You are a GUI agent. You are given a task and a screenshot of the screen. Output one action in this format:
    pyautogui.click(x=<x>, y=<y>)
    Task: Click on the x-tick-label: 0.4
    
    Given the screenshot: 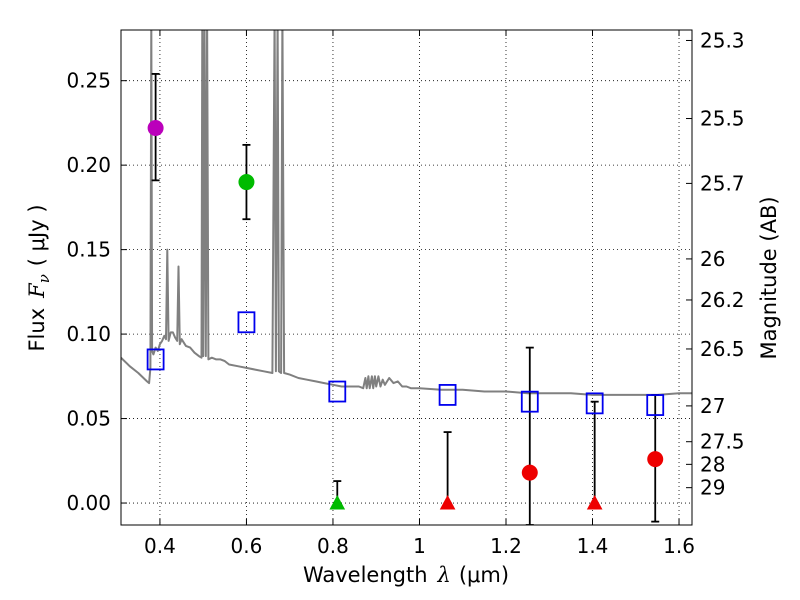 What is the action you would take?
    pyautogui.click(x=160, y=546)
    